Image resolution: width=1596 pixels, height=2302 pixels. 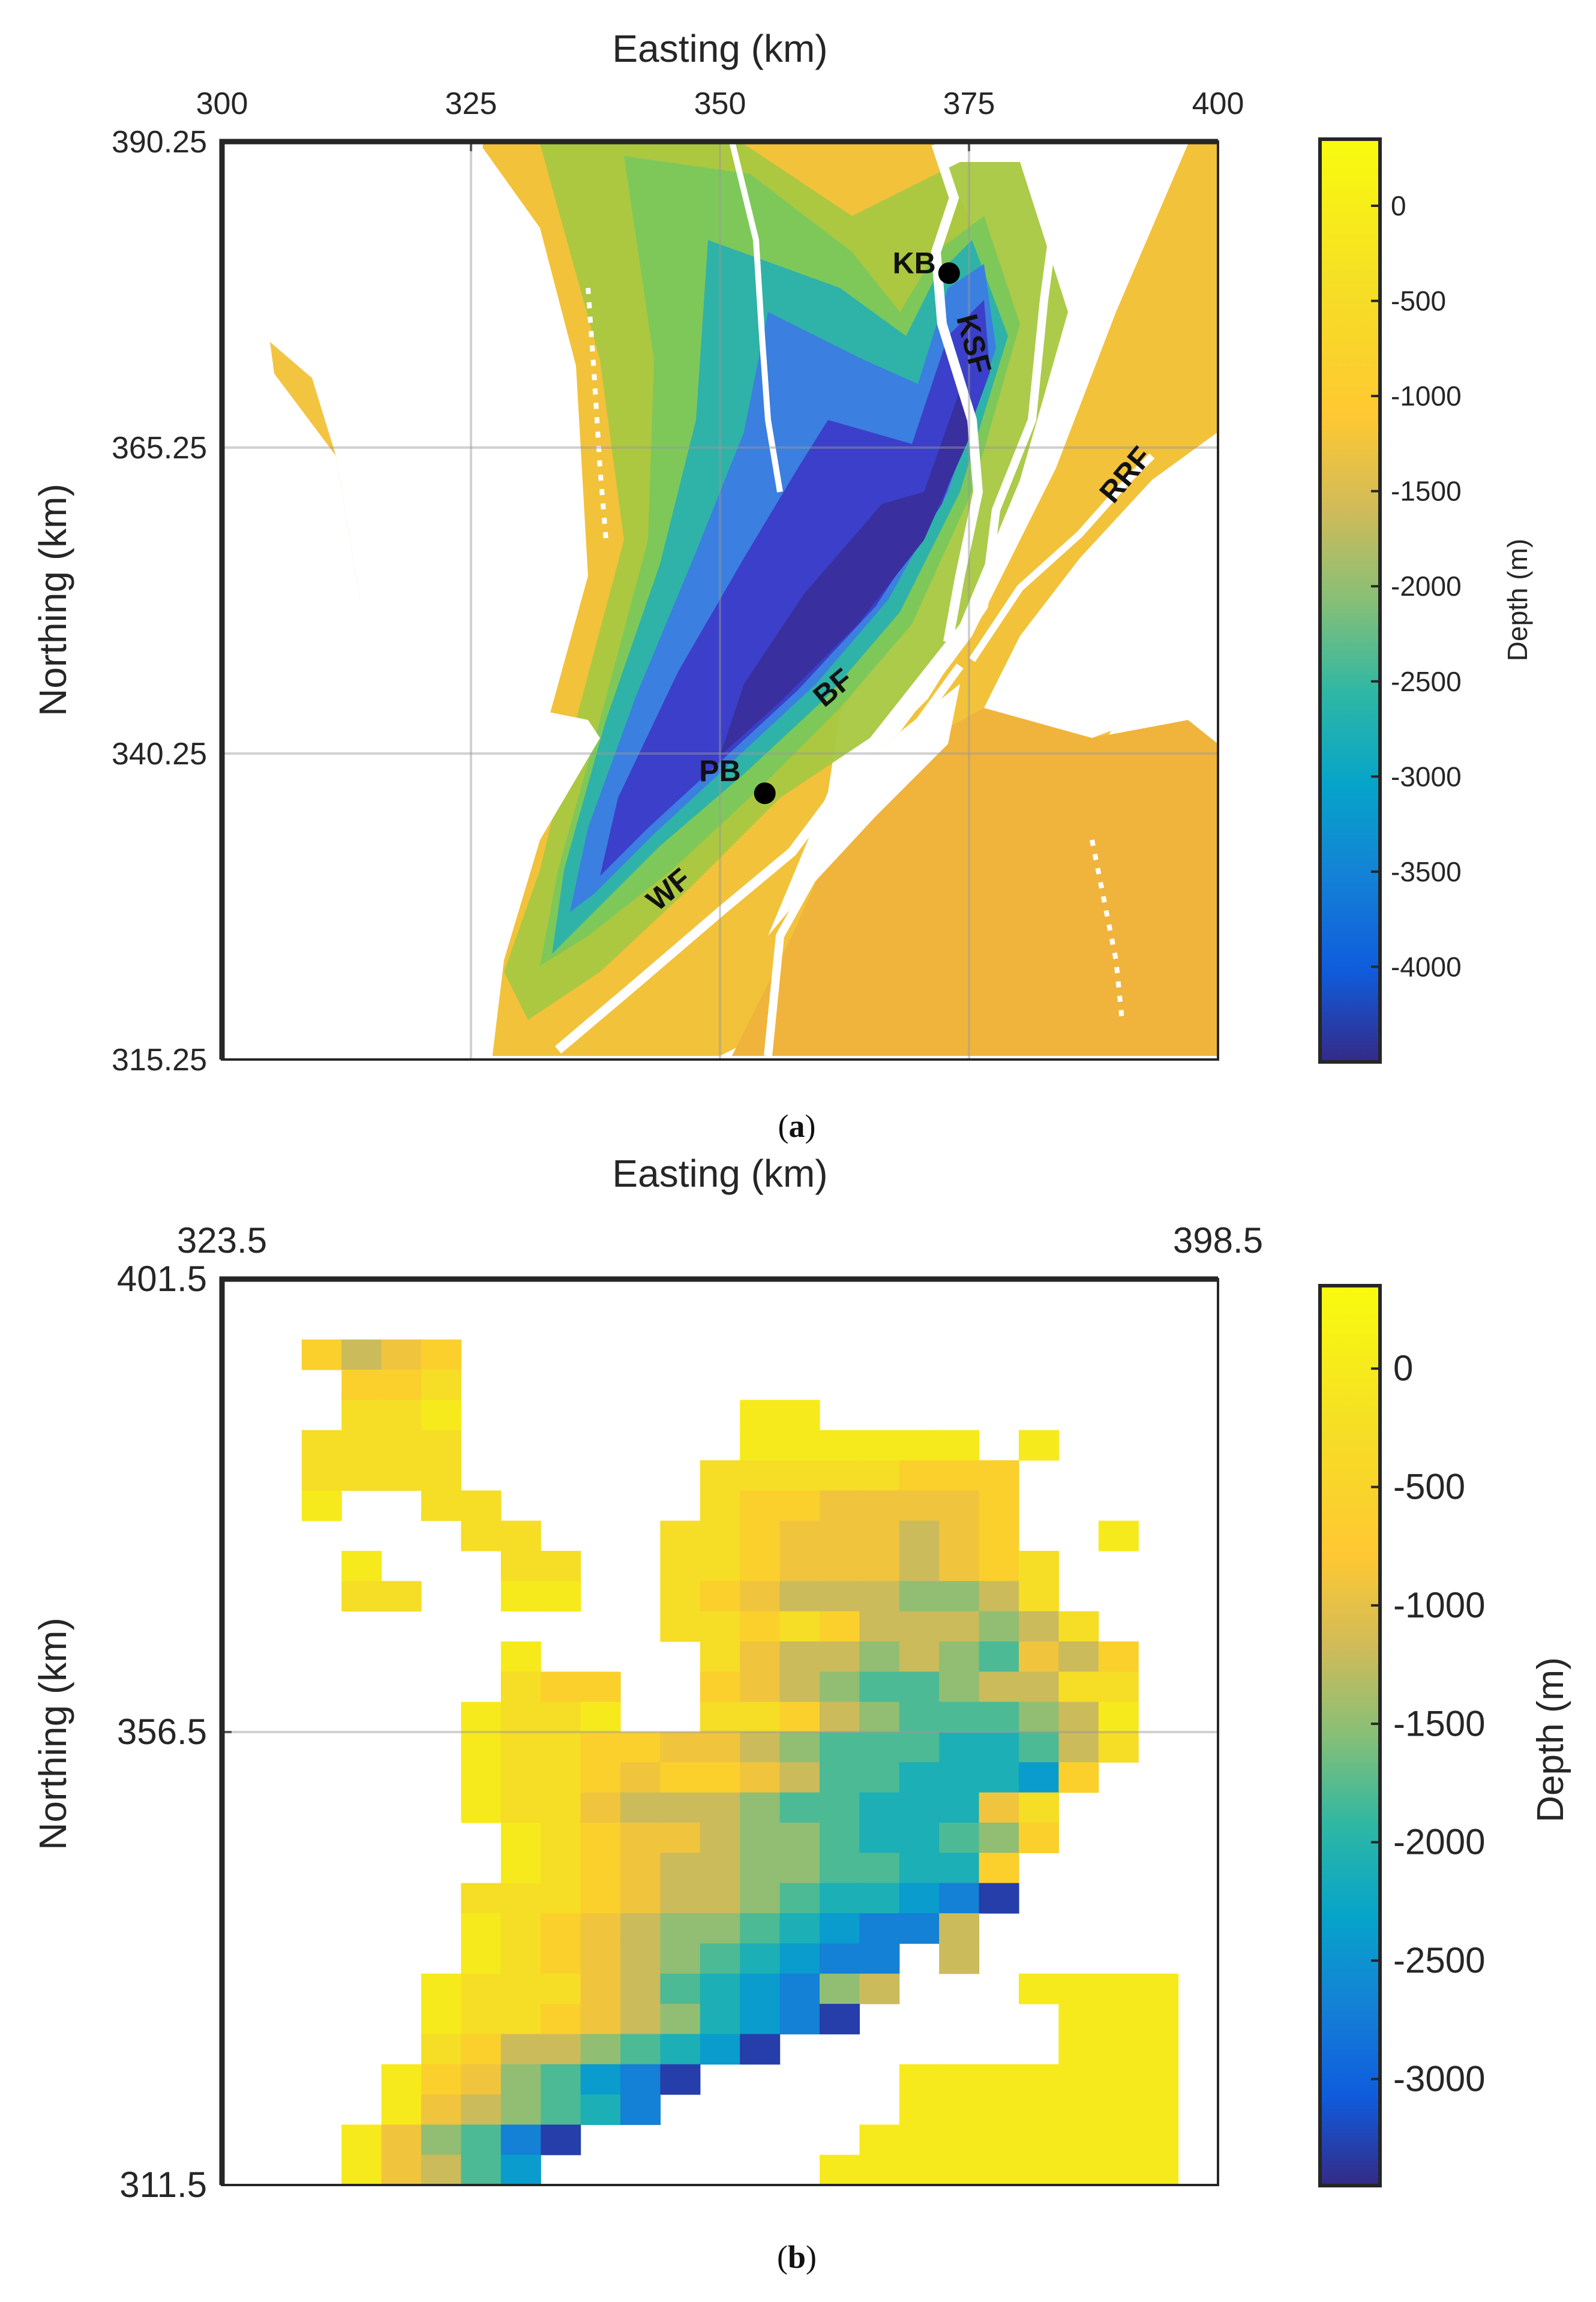 I want to click on panel-b-colorbar-tick-label: -2500, so click(x=1439, y=1960).